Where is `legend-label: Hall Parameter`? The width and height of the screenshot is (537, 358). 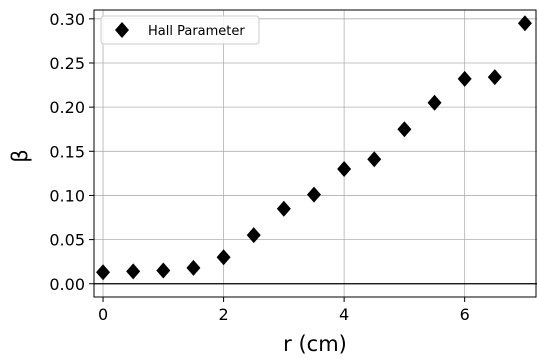
legend-label: Hall Parameter is located at coordinates (196, 31).